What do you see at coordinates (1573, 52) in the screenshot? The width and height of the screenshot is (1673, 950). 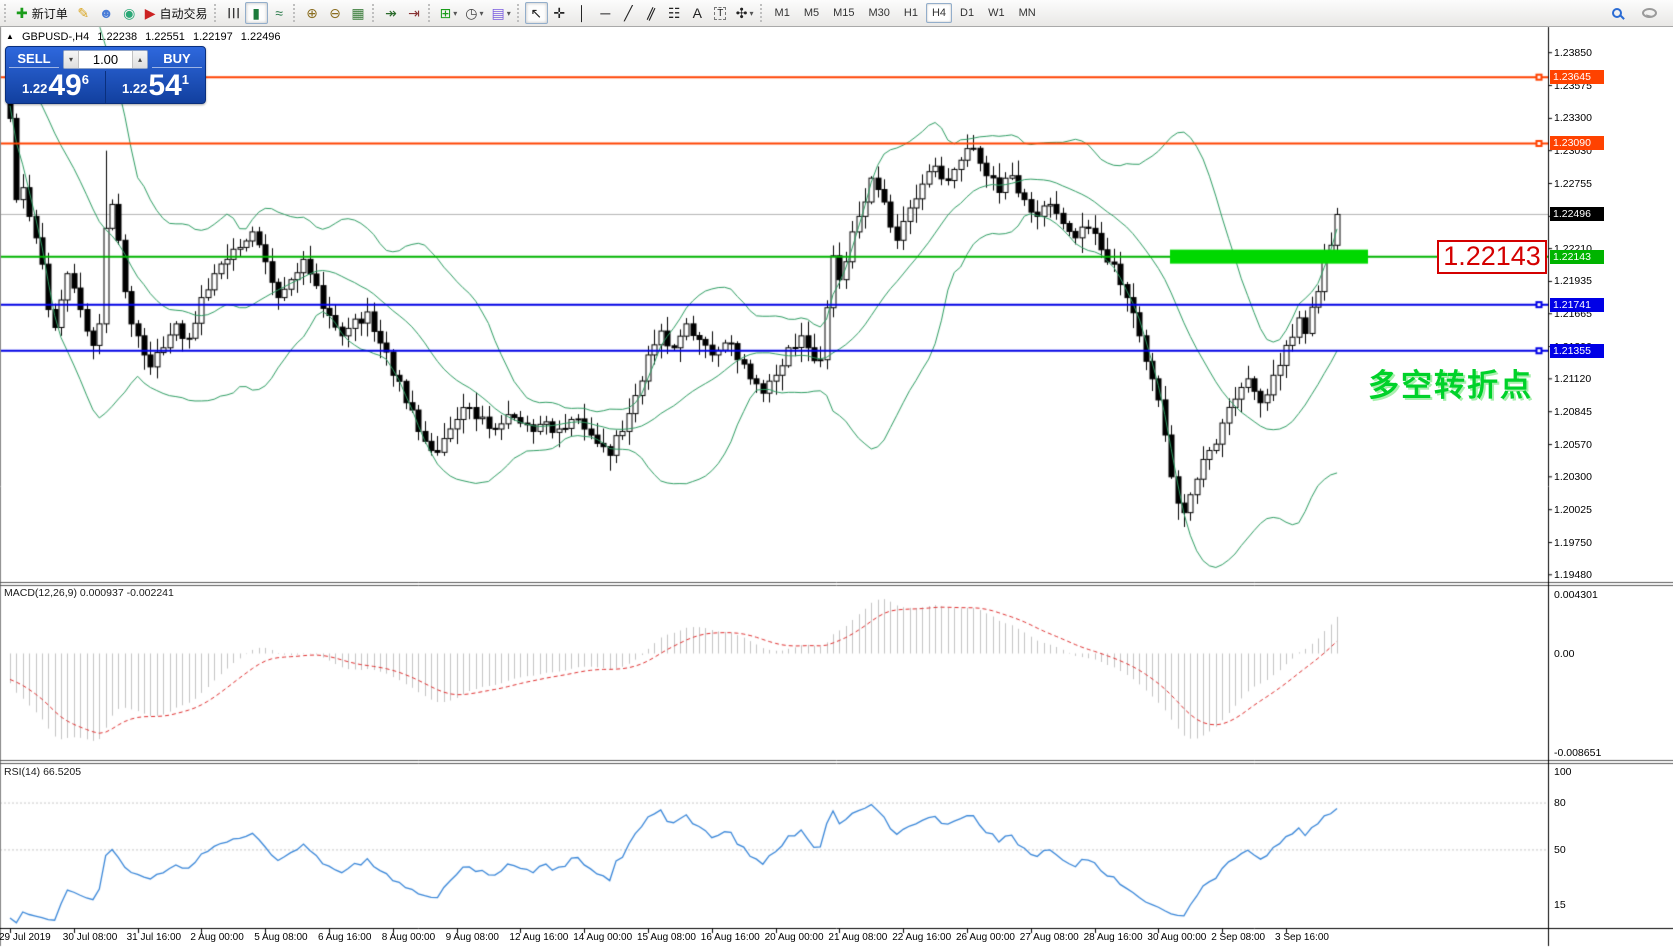 I see `price-axis-tick: 1.23850` at bounding box center [1573, 52].